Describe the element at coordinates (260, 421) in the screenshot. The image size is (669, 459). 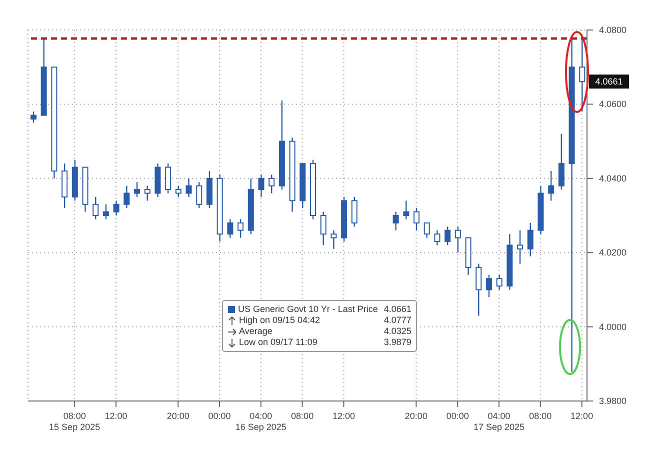
I see `x-tick-label: 04:00 16 Sep 2025` at that location.